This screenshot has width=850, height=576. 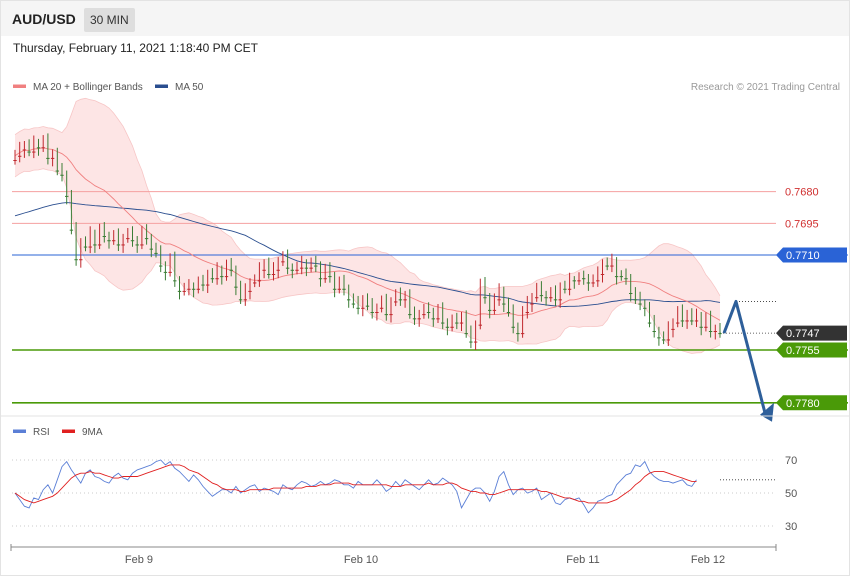 What do you see at coordinates (802, 224) in the screenshot?
I see `level-label-0.7695: 0.7695` at bounding box center [802, 224].